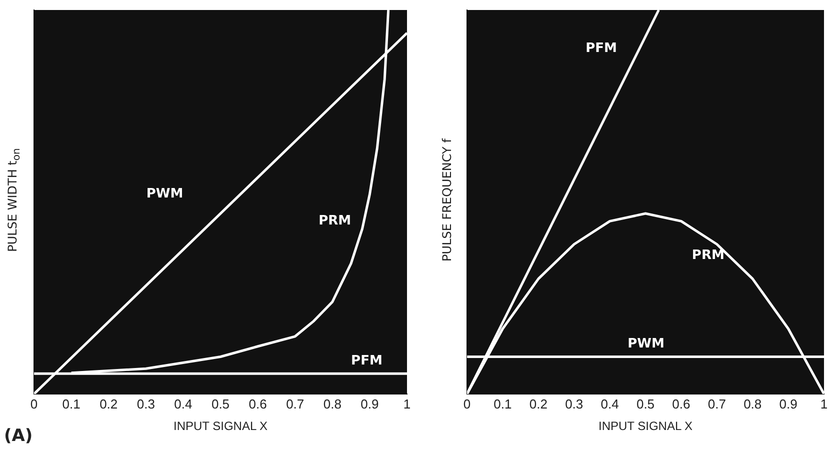  I want to click on y-axis-title: PULSE FREQUENCY f, so click(447, 200).